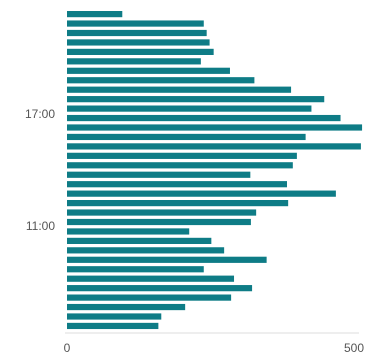 The width and height of the screenshot is (366, 357). Describe the element at coordinates (67, 348) in the screenshot. I see `x-tick-label: 0` at that location.